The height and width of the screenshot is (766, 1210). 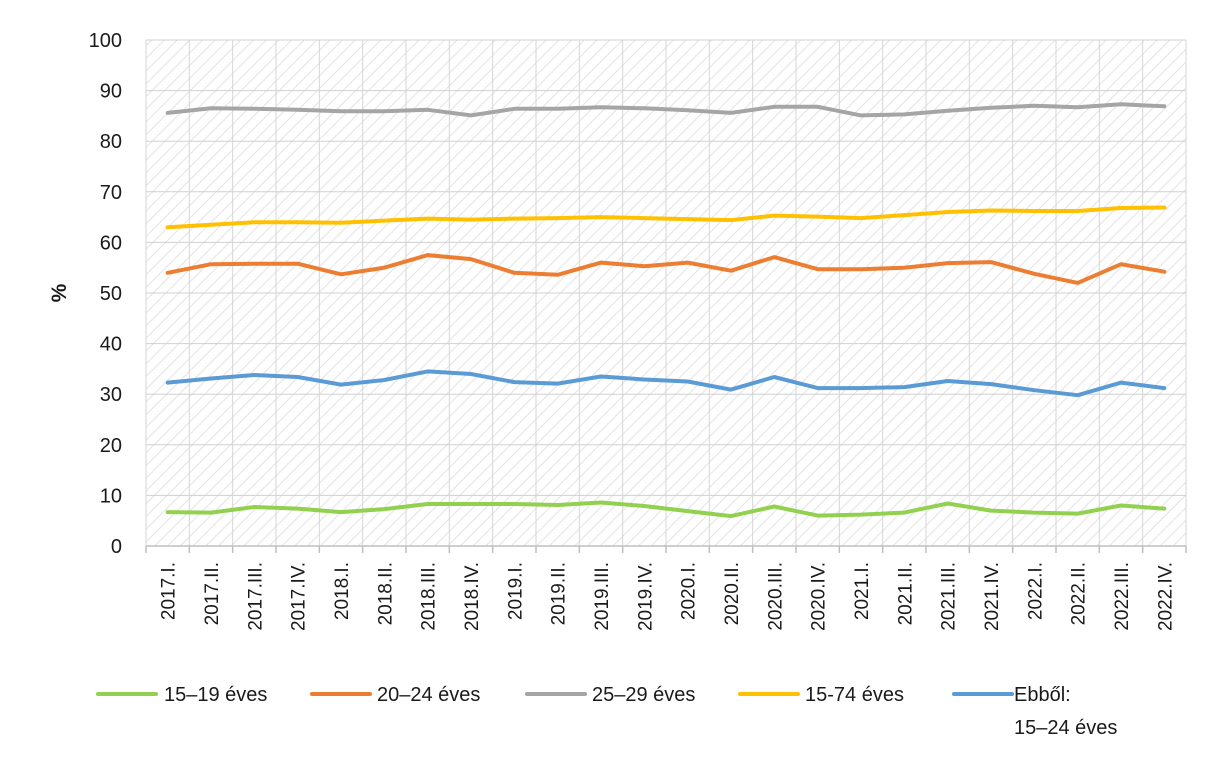 What do you see at coordinates (385, 593) in the screenshot?
I see `x-tick-label: 2018.II.` at bounding box center [385, 593].